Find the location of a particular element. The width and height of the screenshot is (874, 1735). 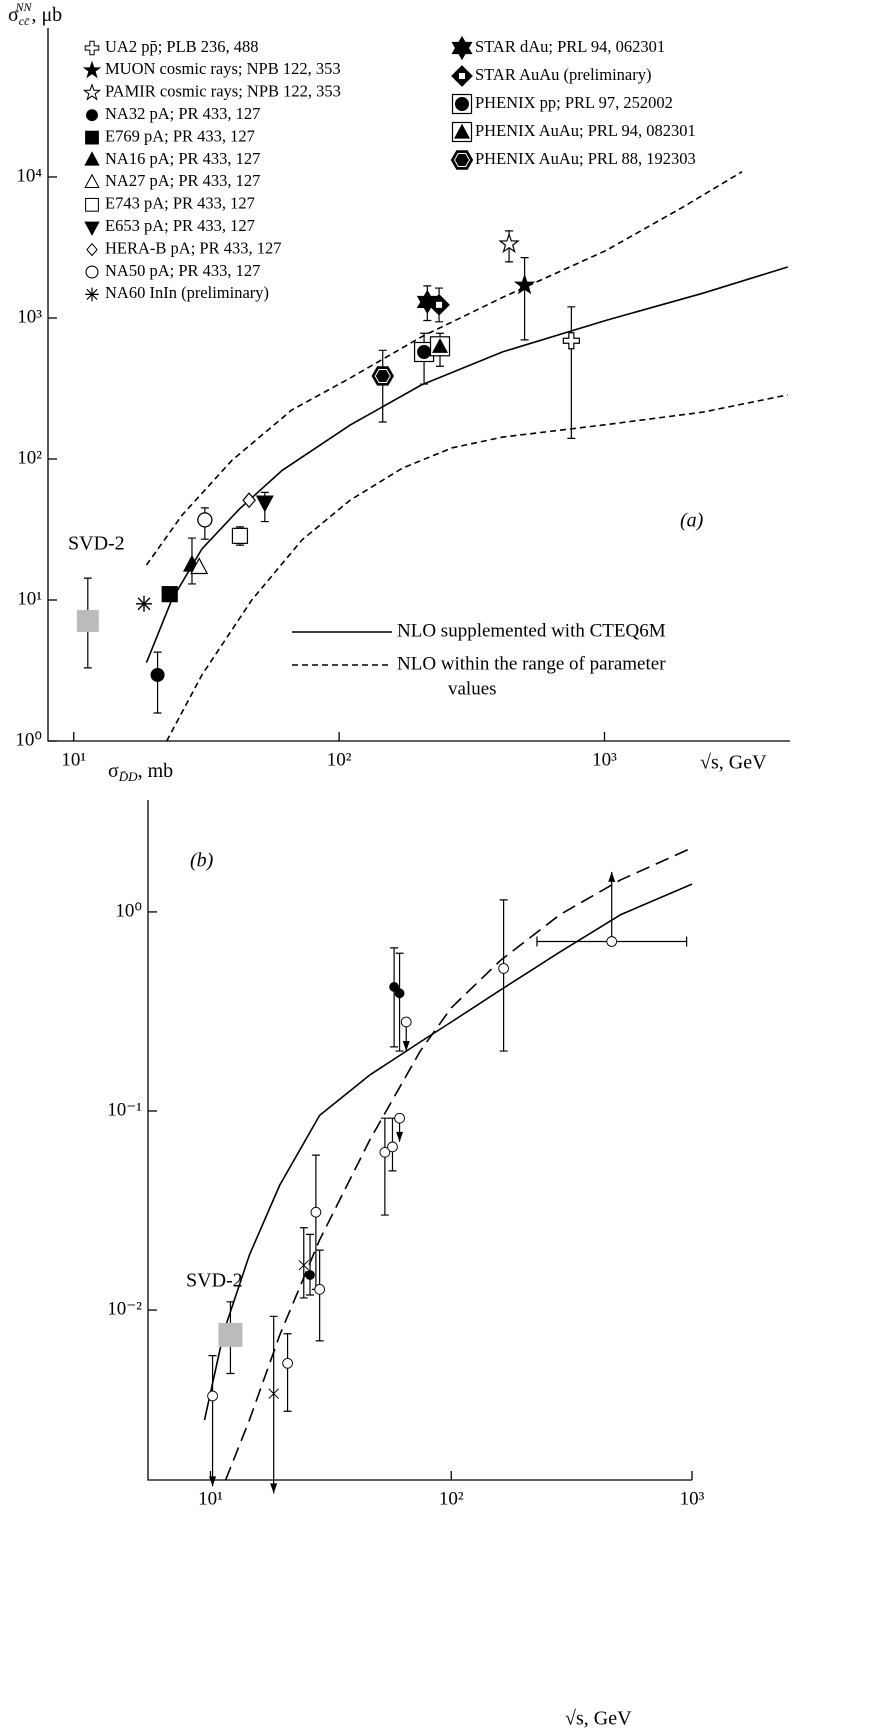

y-tick-label: 10⁴ is located at coordinates (29, 175).